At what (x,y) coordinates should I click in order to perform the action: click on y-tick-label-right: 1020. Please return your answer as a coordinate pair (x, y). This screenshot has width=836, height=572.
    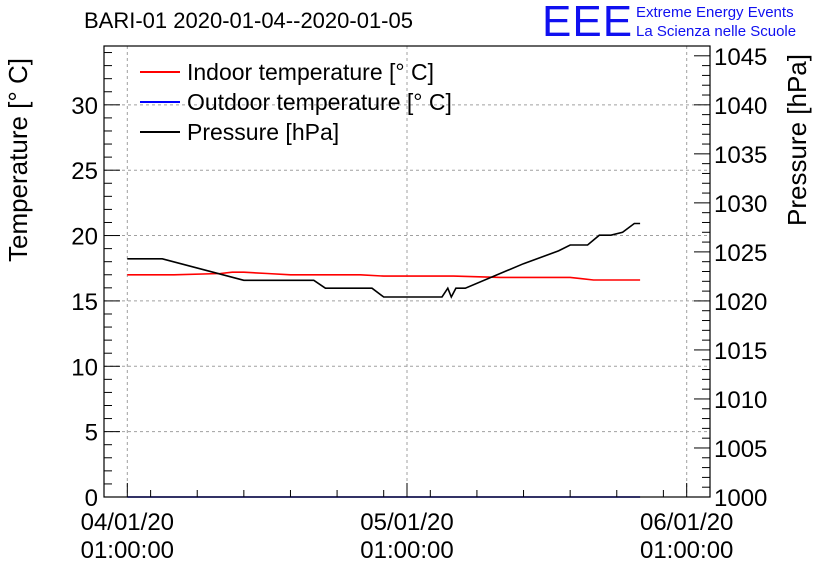
    Looking at the image, I should click on (740, 302).